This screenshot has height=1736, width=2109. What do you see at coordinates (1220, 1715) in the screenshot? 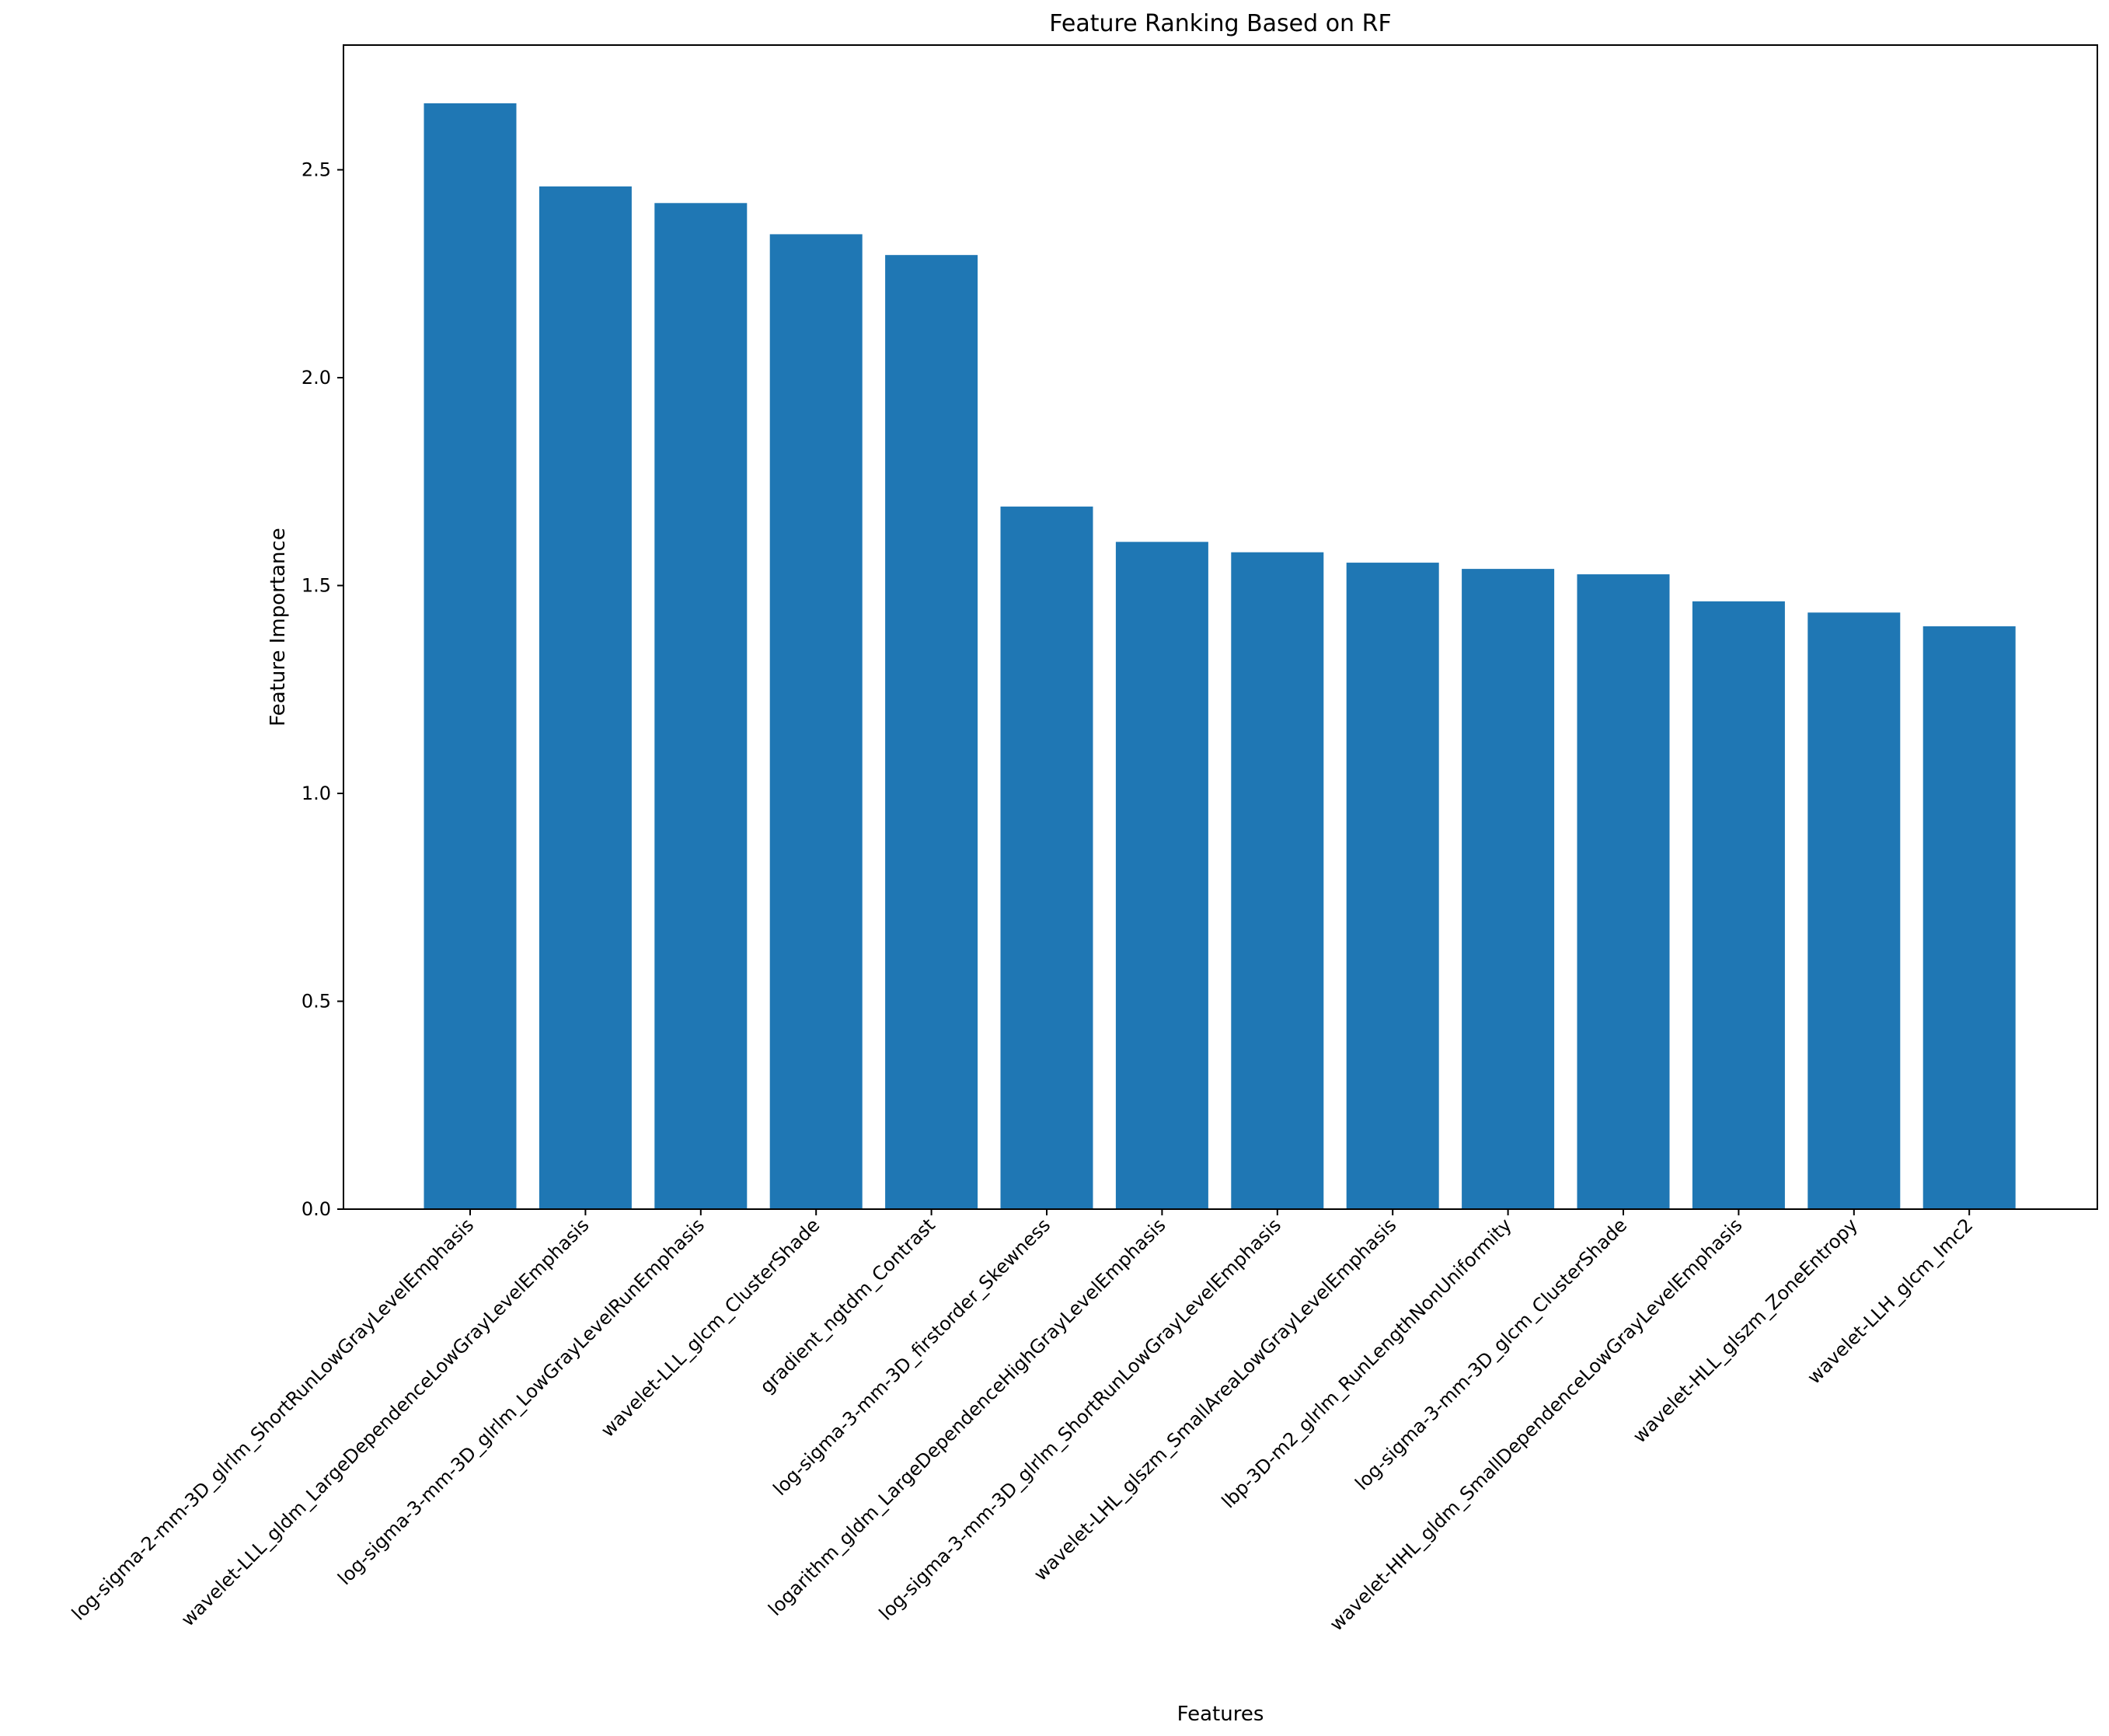
I see `x-axis-label: Features` at bounding box center [1220, 1715].